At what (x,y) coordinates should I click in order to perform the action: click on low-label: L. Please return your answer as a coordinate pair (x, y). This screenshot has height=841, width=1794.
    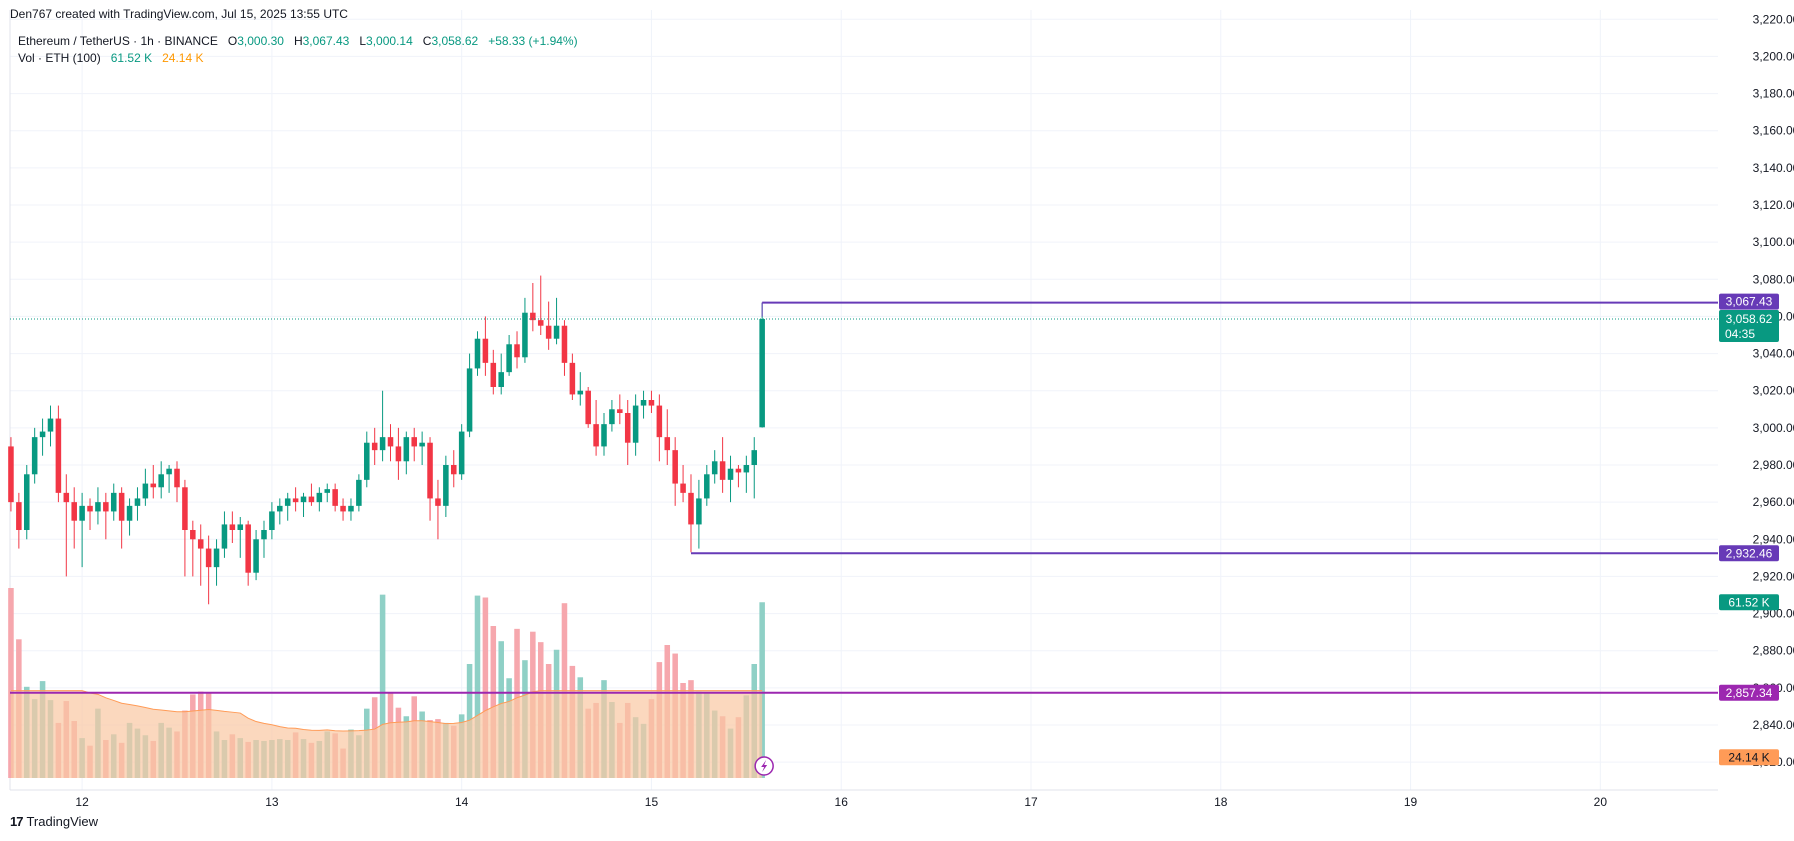
    Looking at the image, I should click on (363, 41).